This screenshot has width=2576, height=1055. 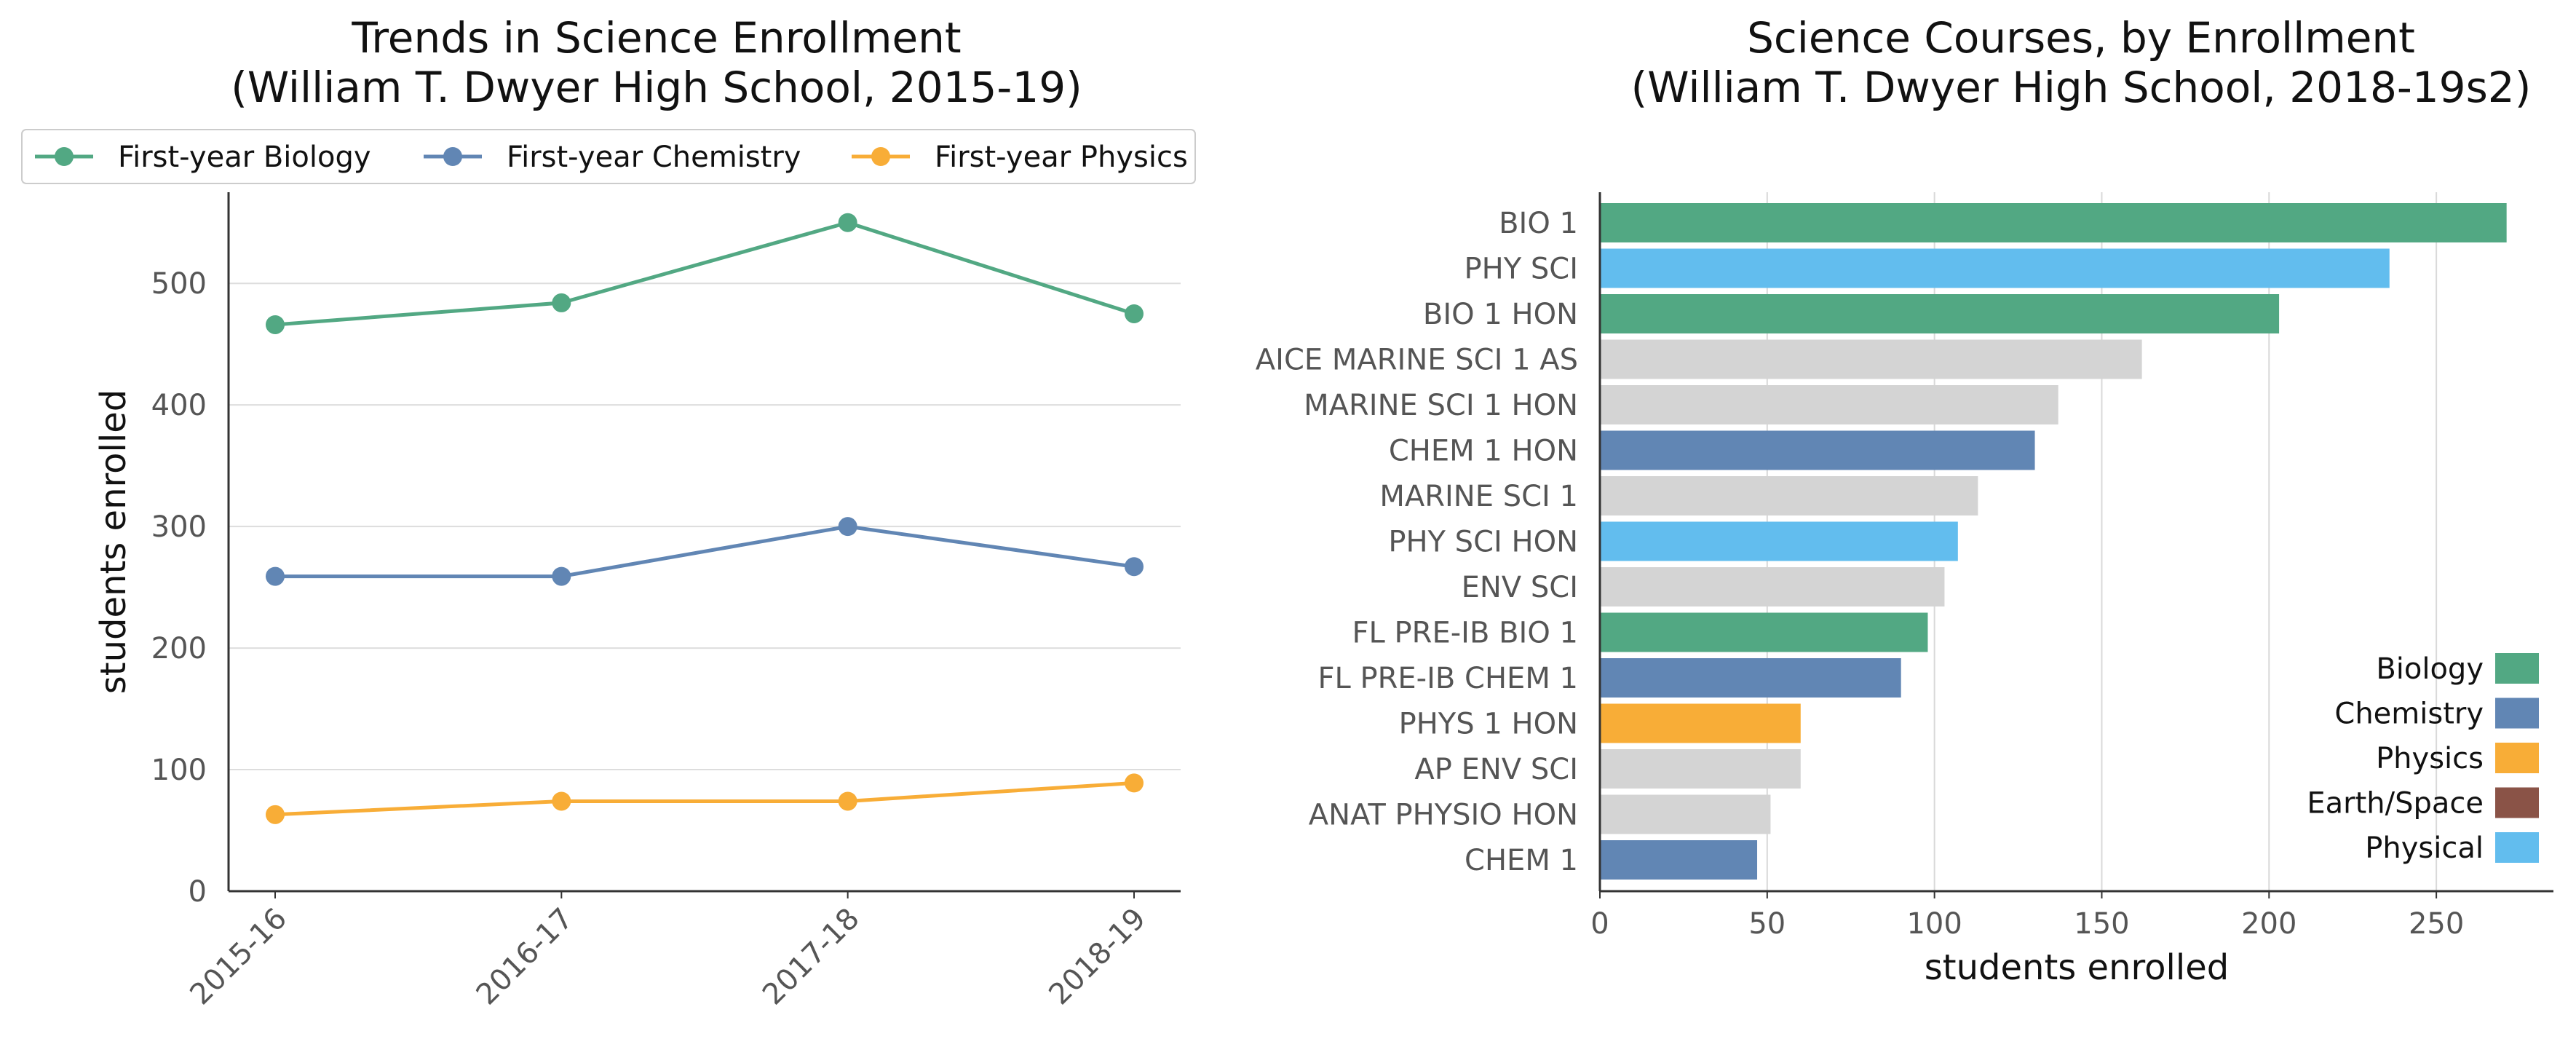 I want to click on legend-label: Earth/Space, so click(x=2395, y=804).